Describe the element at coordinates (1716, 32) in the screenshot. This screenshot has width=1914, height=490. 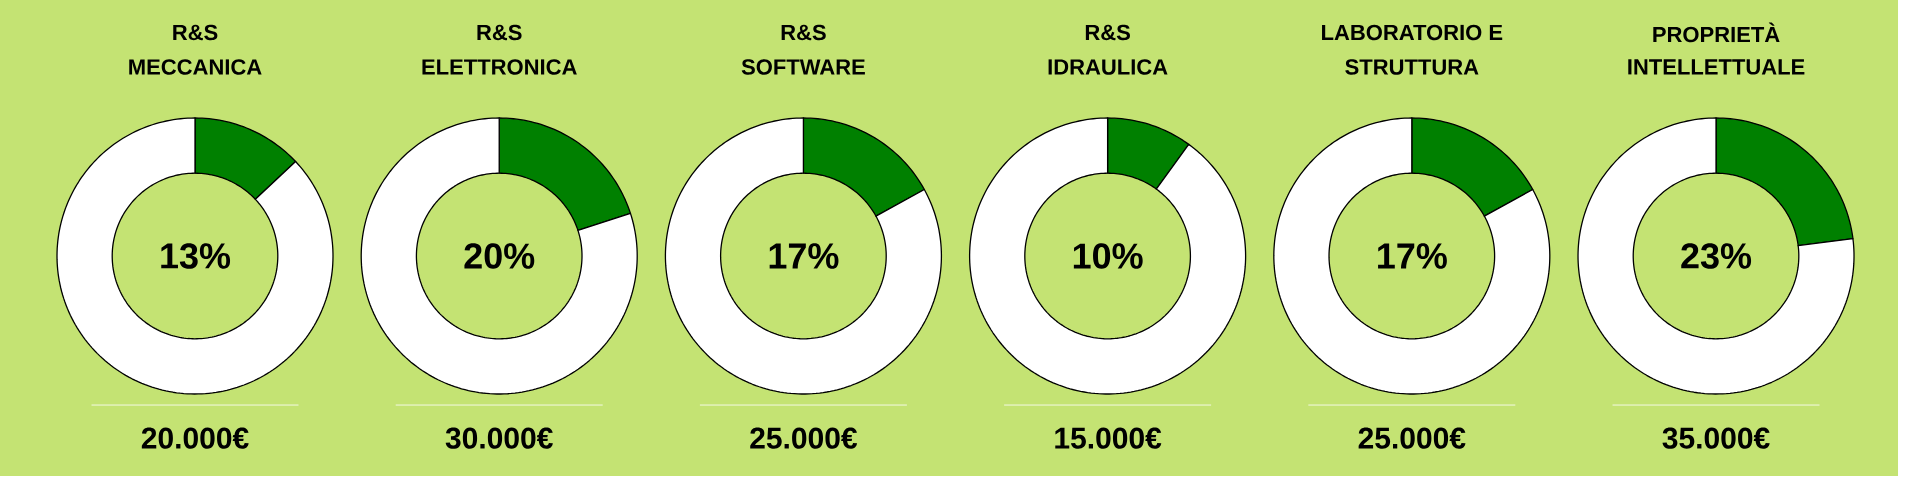
I see `chart-title: PROPRIETÀ` at that location.